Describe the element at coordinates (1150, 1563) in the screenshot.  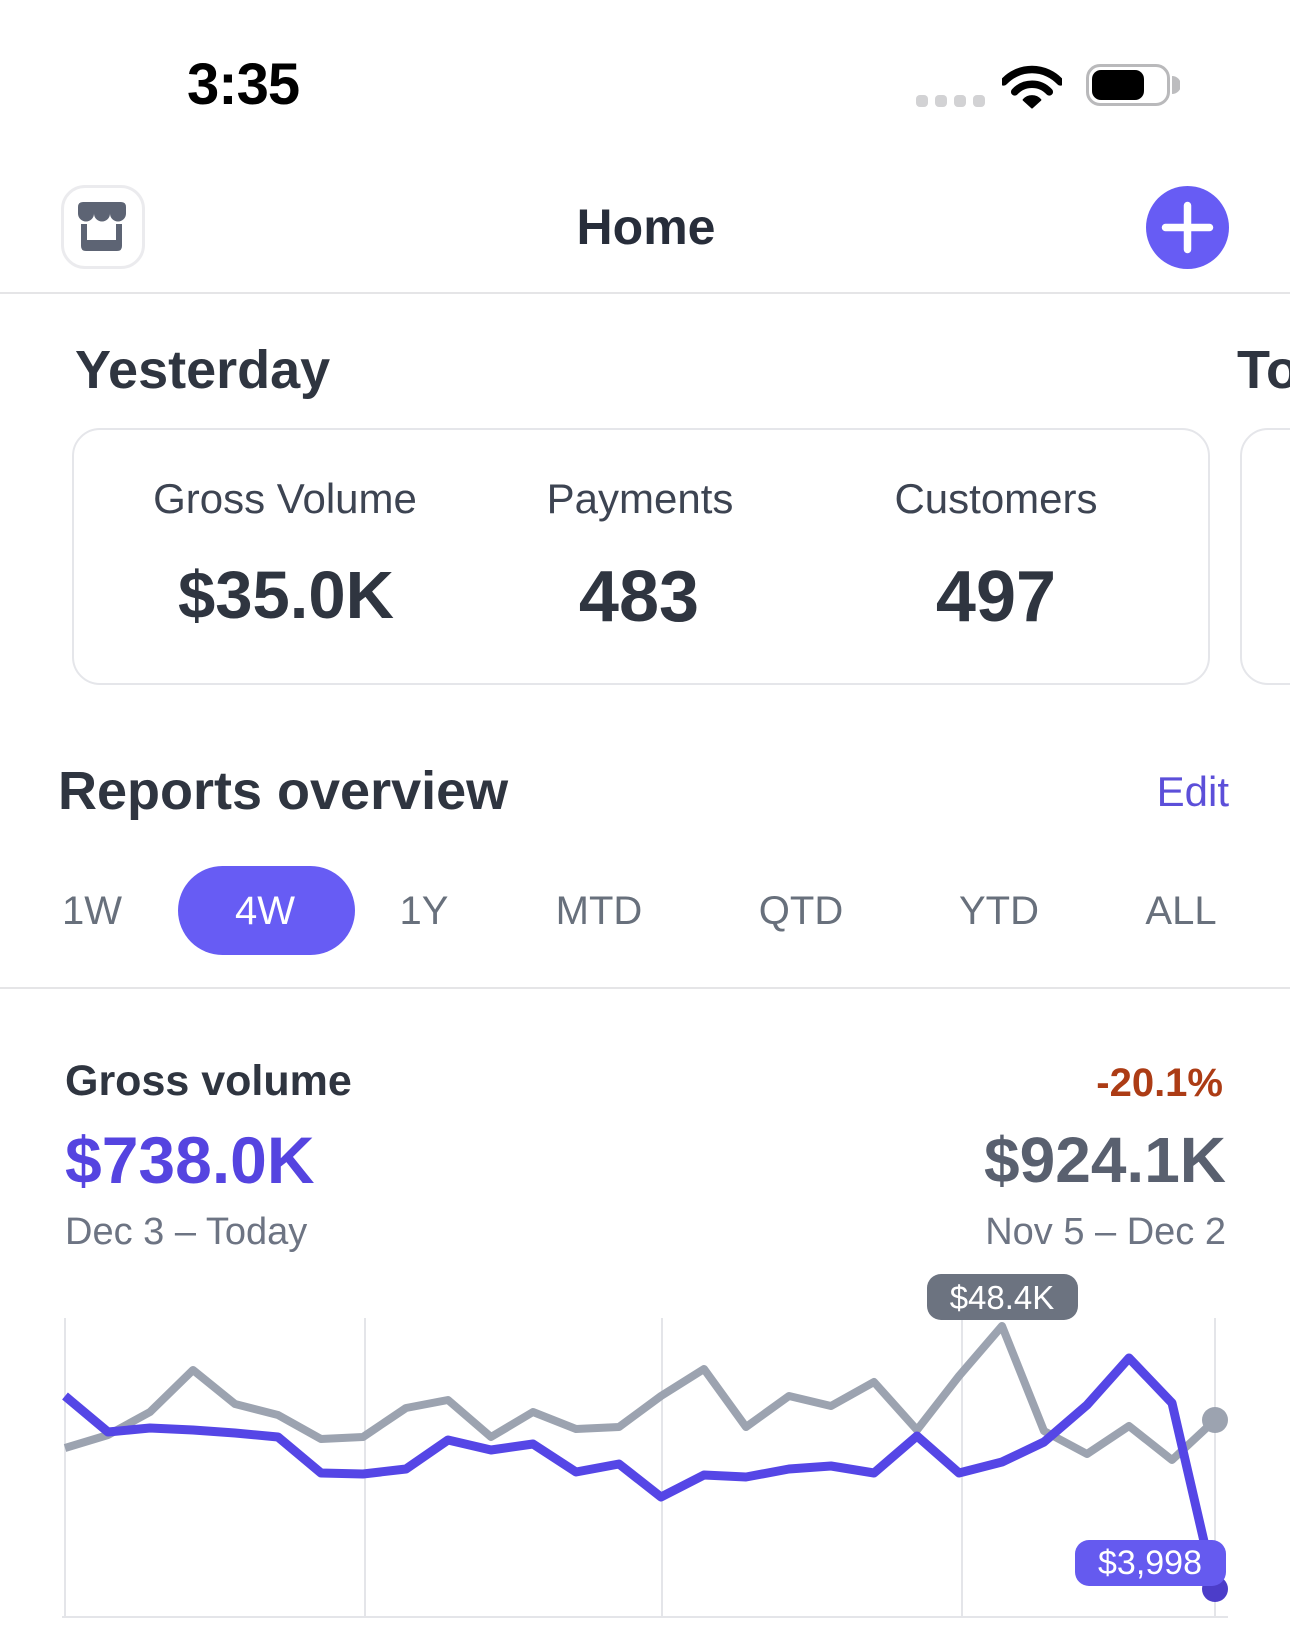
I see `svg-text: $3,998` at that location.